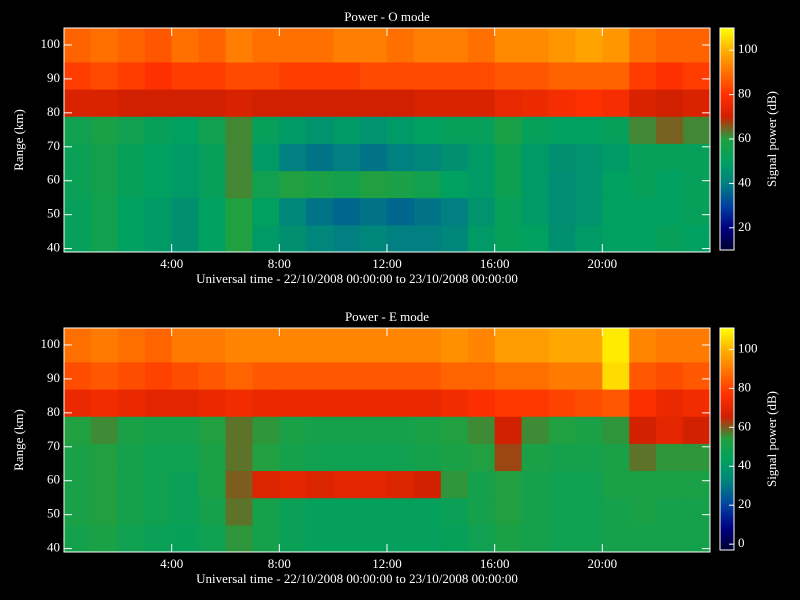 This screenshot has width=800, height=600. Describe the element at coordinates (495, 263) in the screenshot. I see `x-tick-label: 16:00` at that location.